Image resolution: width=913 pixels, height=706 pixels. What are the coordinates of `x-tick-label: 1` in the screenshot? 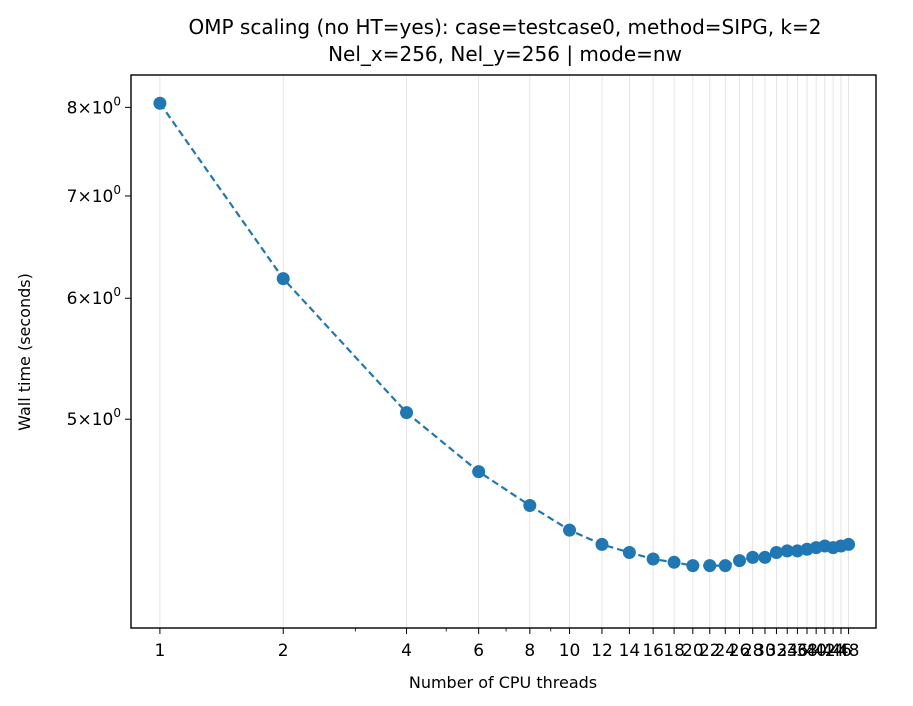 It's located at (159, 651).